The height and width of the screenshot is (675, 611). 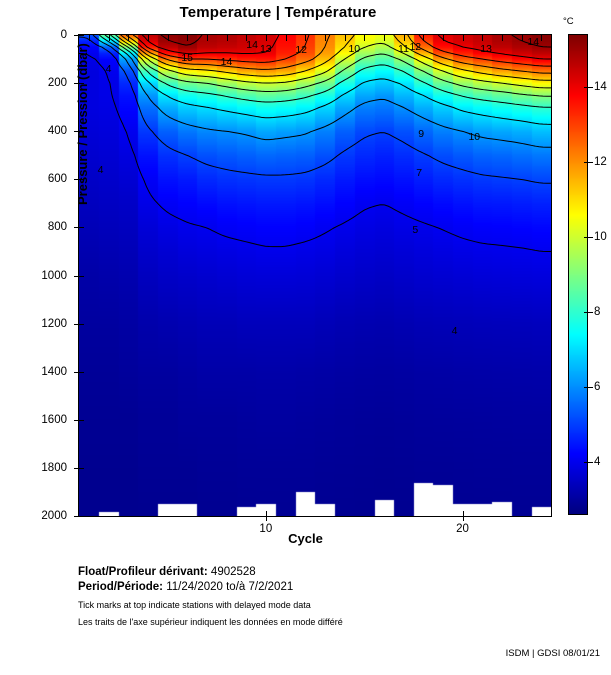 What do you see at coordinates (597, 312) in the screenshot?
I see `colorbar-label-8: 8` at bounding box center [597, 312].